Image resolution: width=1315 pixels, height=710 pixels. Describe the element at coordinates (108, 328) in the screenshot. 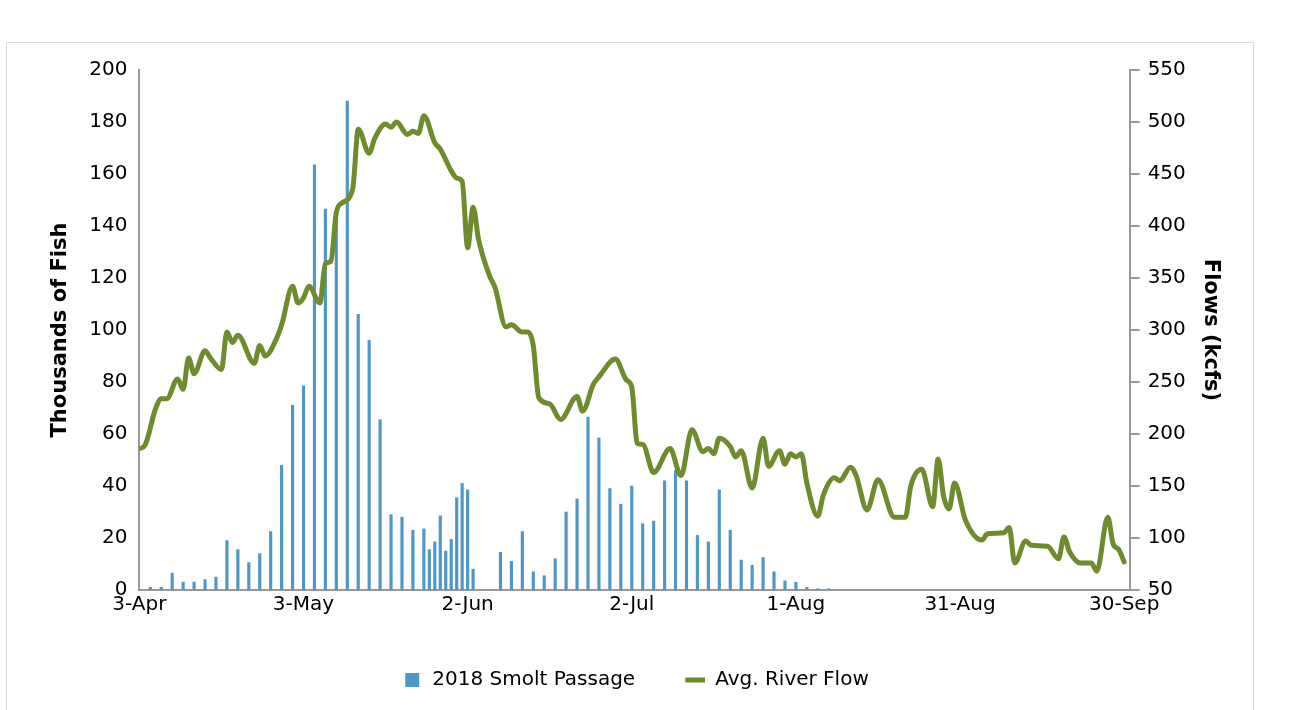

I see `y-tick-label: 100` at that location.